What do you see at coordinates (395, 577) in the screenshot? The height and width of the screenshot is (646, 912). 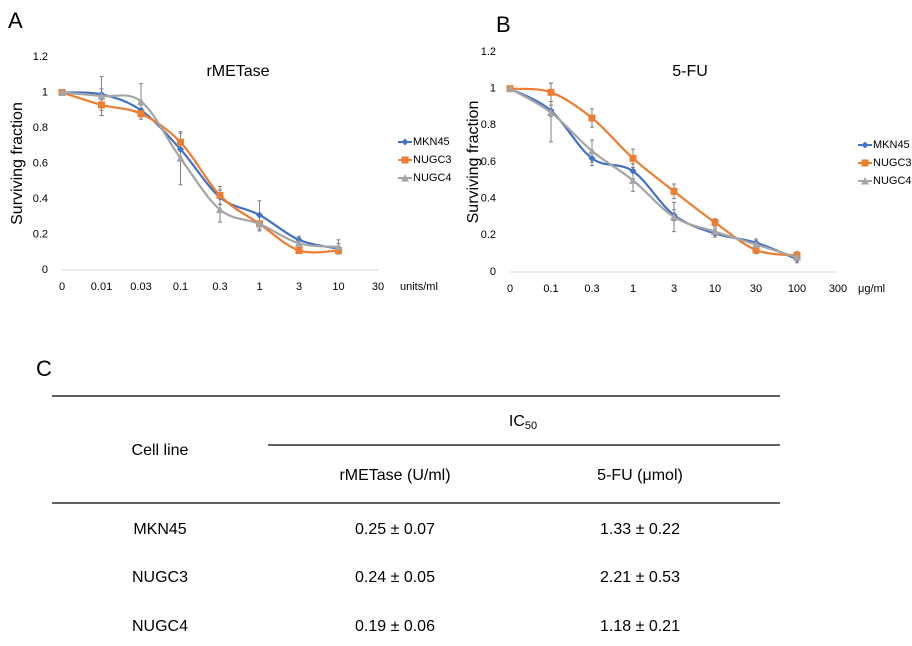 I see `table-cell: 0.24 ± 0.05` at bounding box center [395, 577].